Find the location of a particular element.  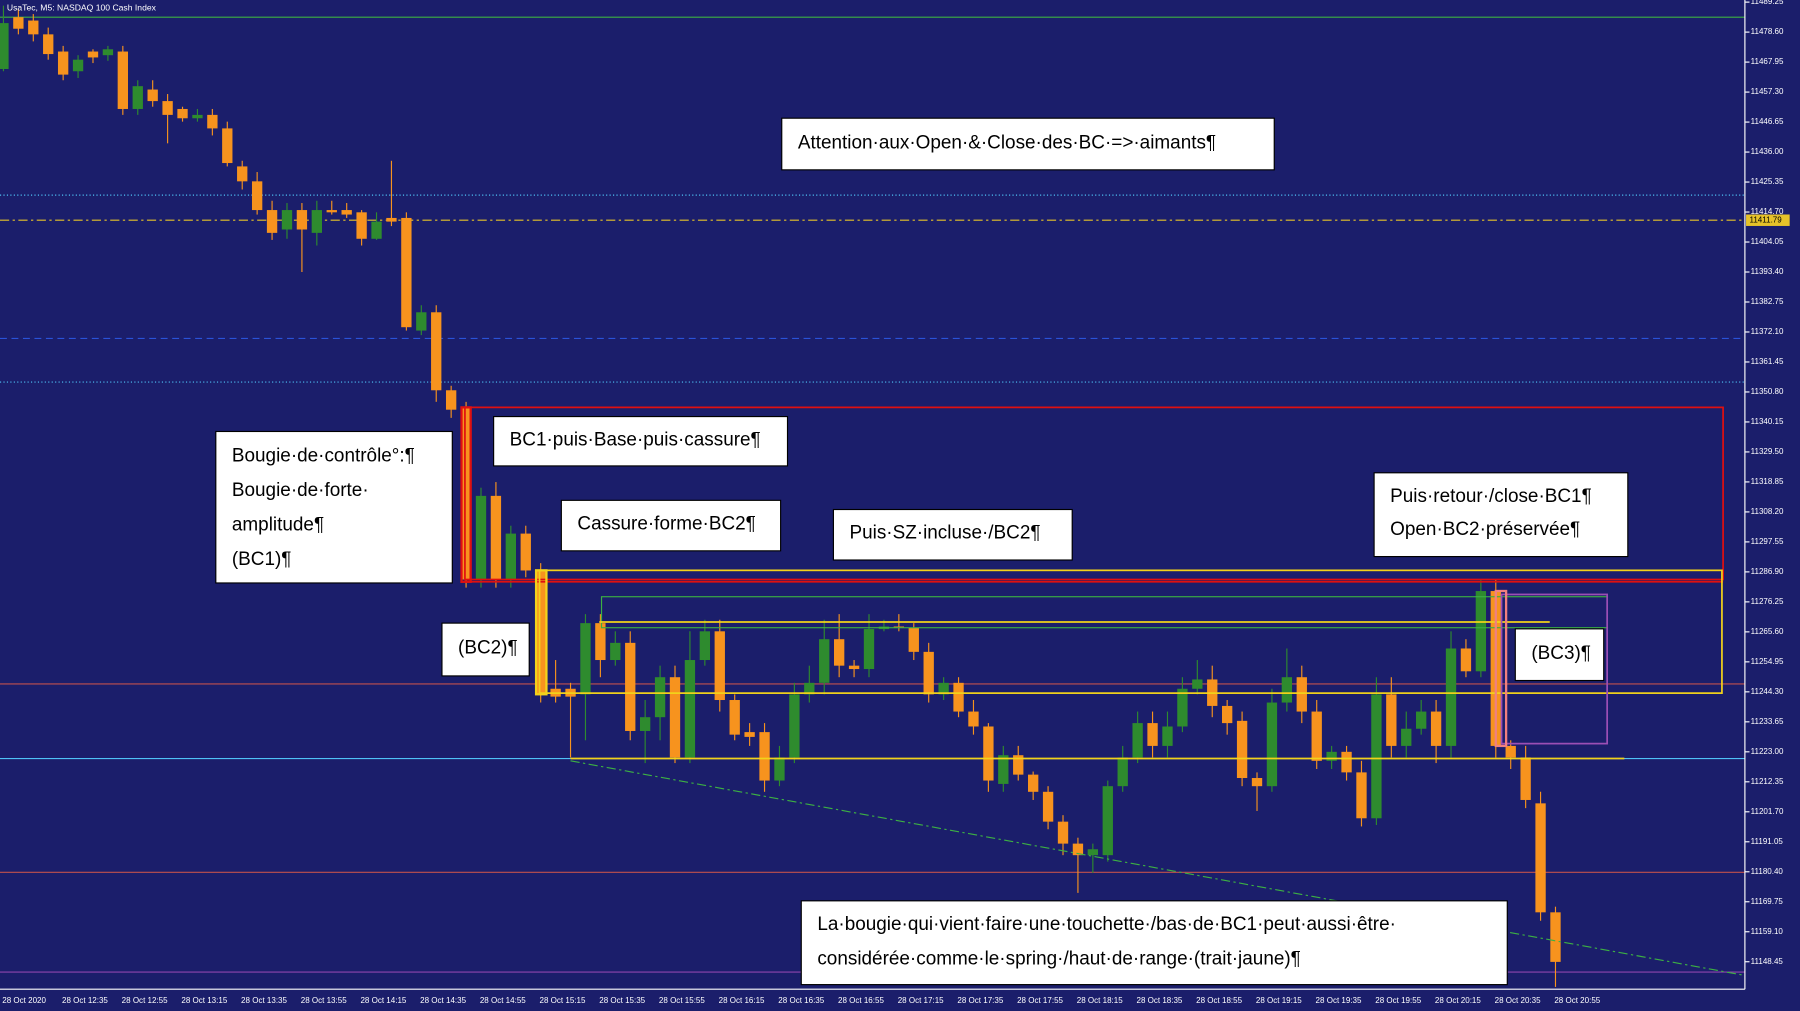

y-tick-label: 11286.90 is located at coordinates (1767, 571).